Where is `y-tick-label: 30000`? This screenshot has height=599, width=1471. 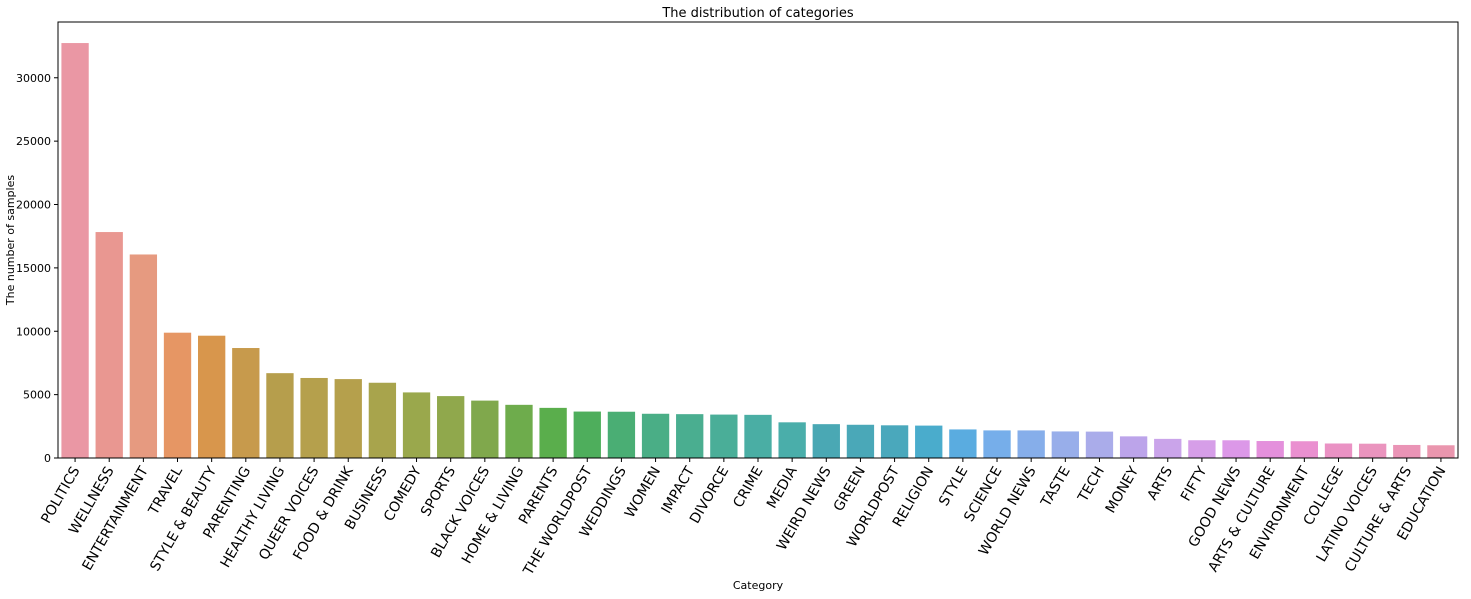
y-tick-label: 30000 is located at coordinates (33, 78).